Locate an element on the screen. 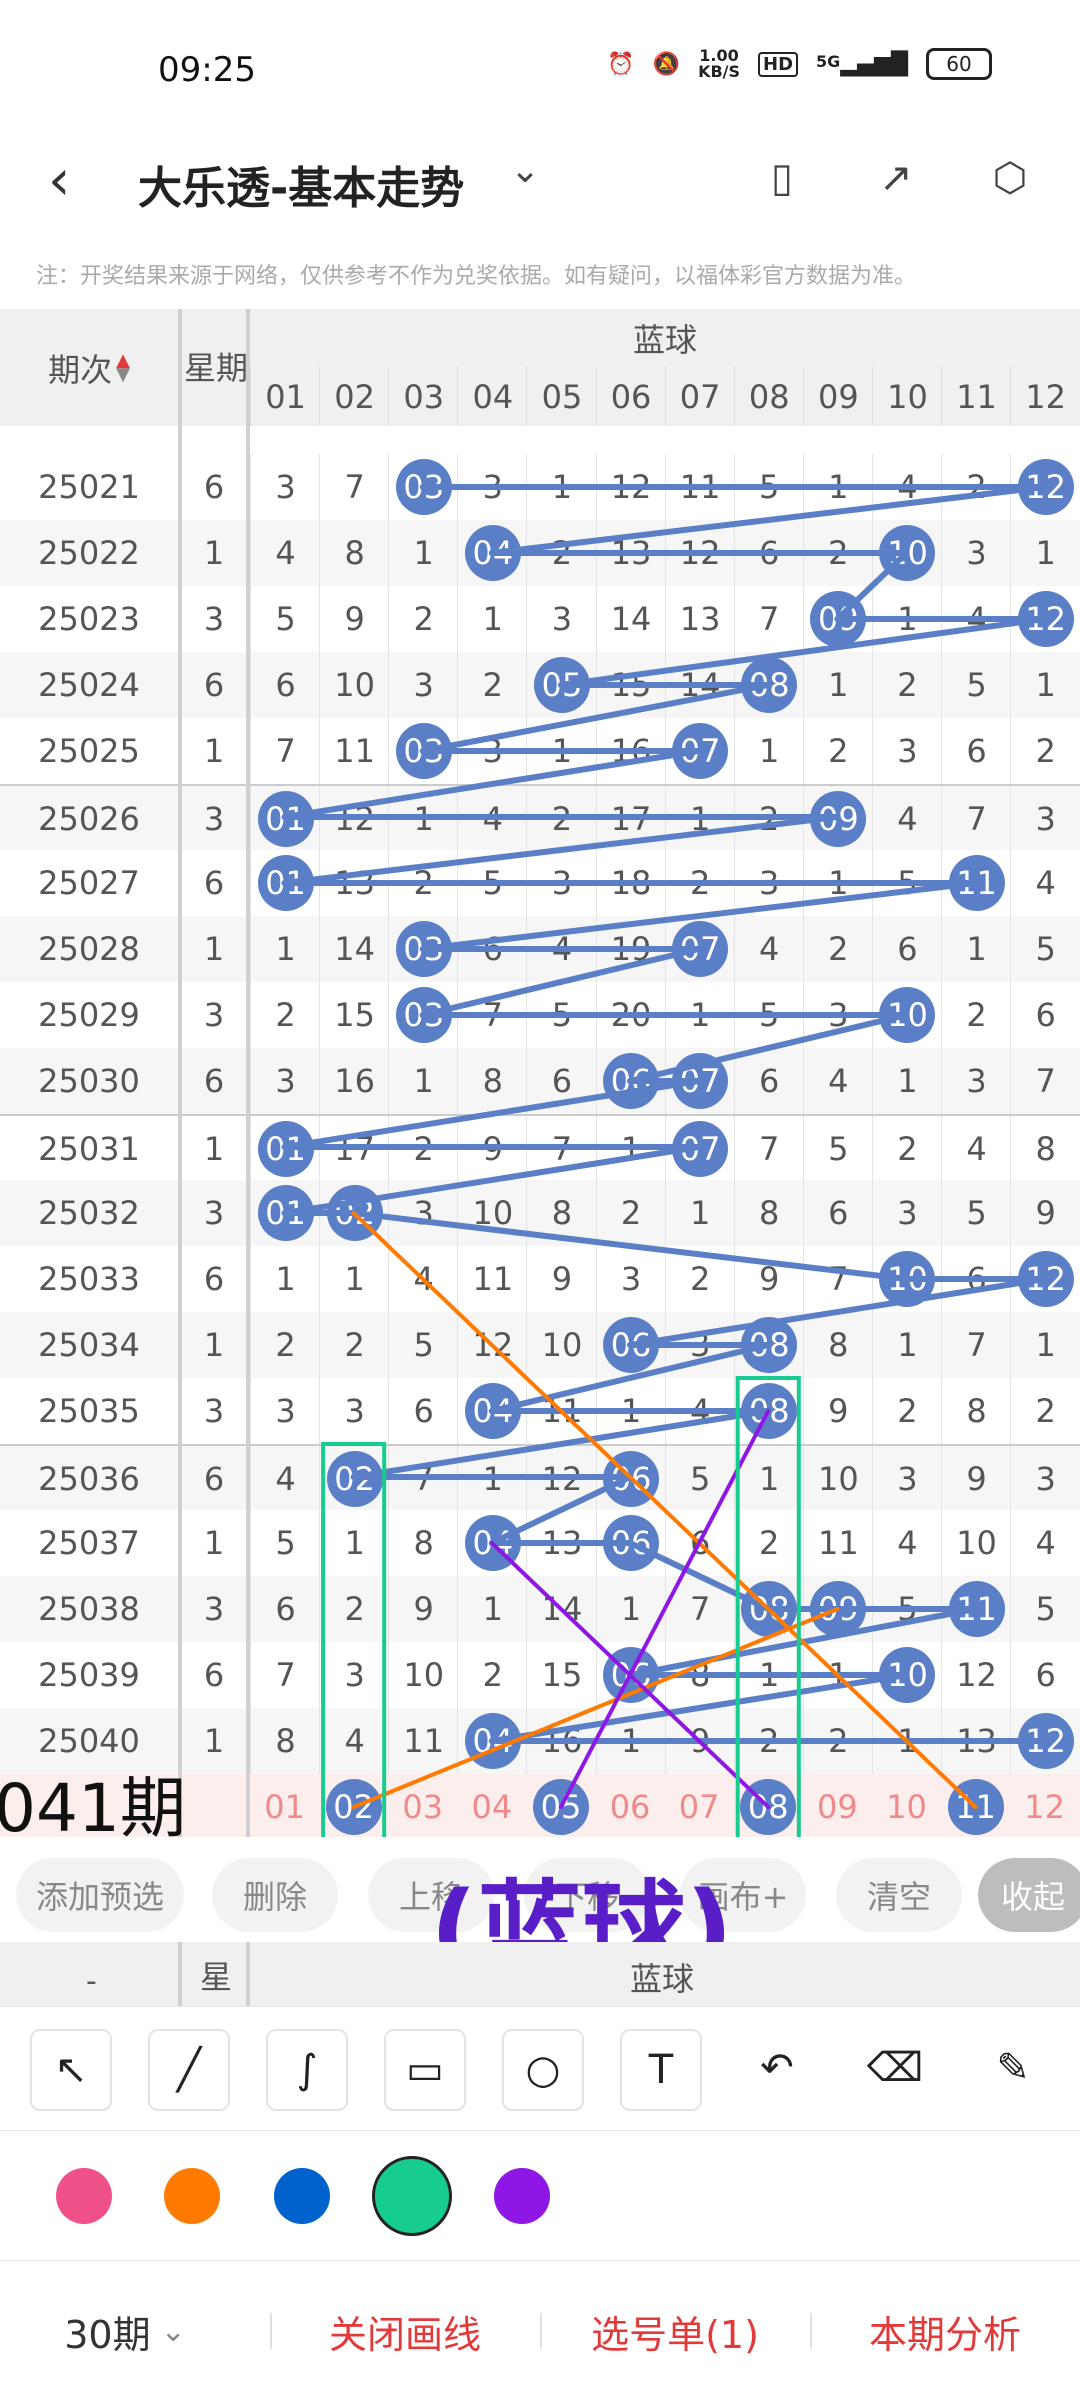 Image resolution: width=1080 pixels, height=2401 pixels. analysis-button: 本期分析 is located at coordinates (944, 2334).